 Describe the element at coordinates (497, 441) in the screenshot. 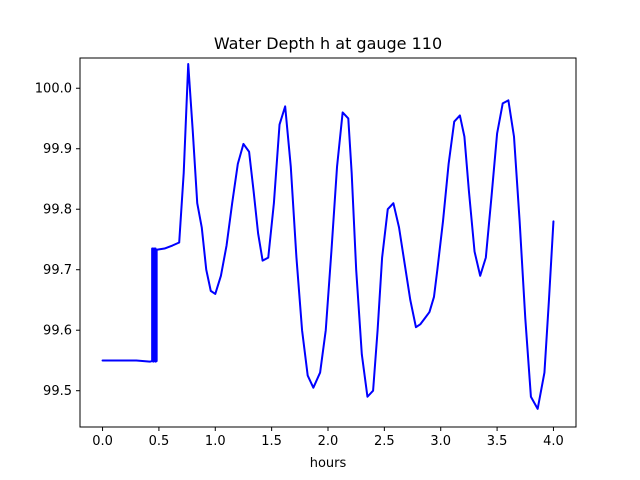

I see `x-tick-label: 3.5` at that location.